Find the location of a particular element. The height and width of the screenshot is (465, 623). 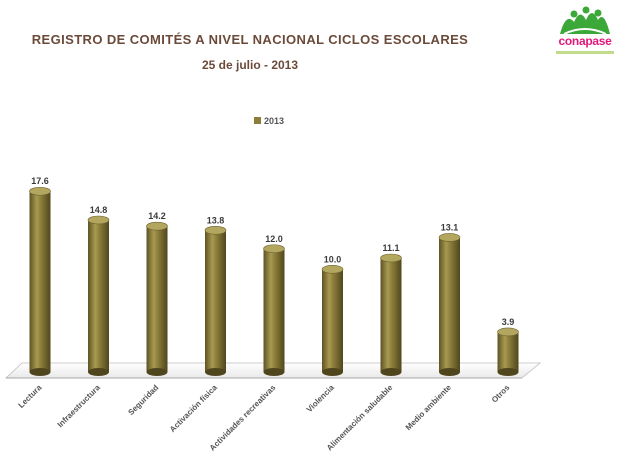

data-label: 12.0 is located at coordinates (274, 239).